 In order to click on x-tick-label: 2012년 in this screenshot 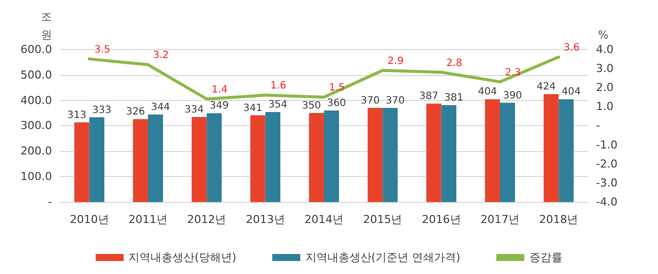, I will do `click(206, 219)`.